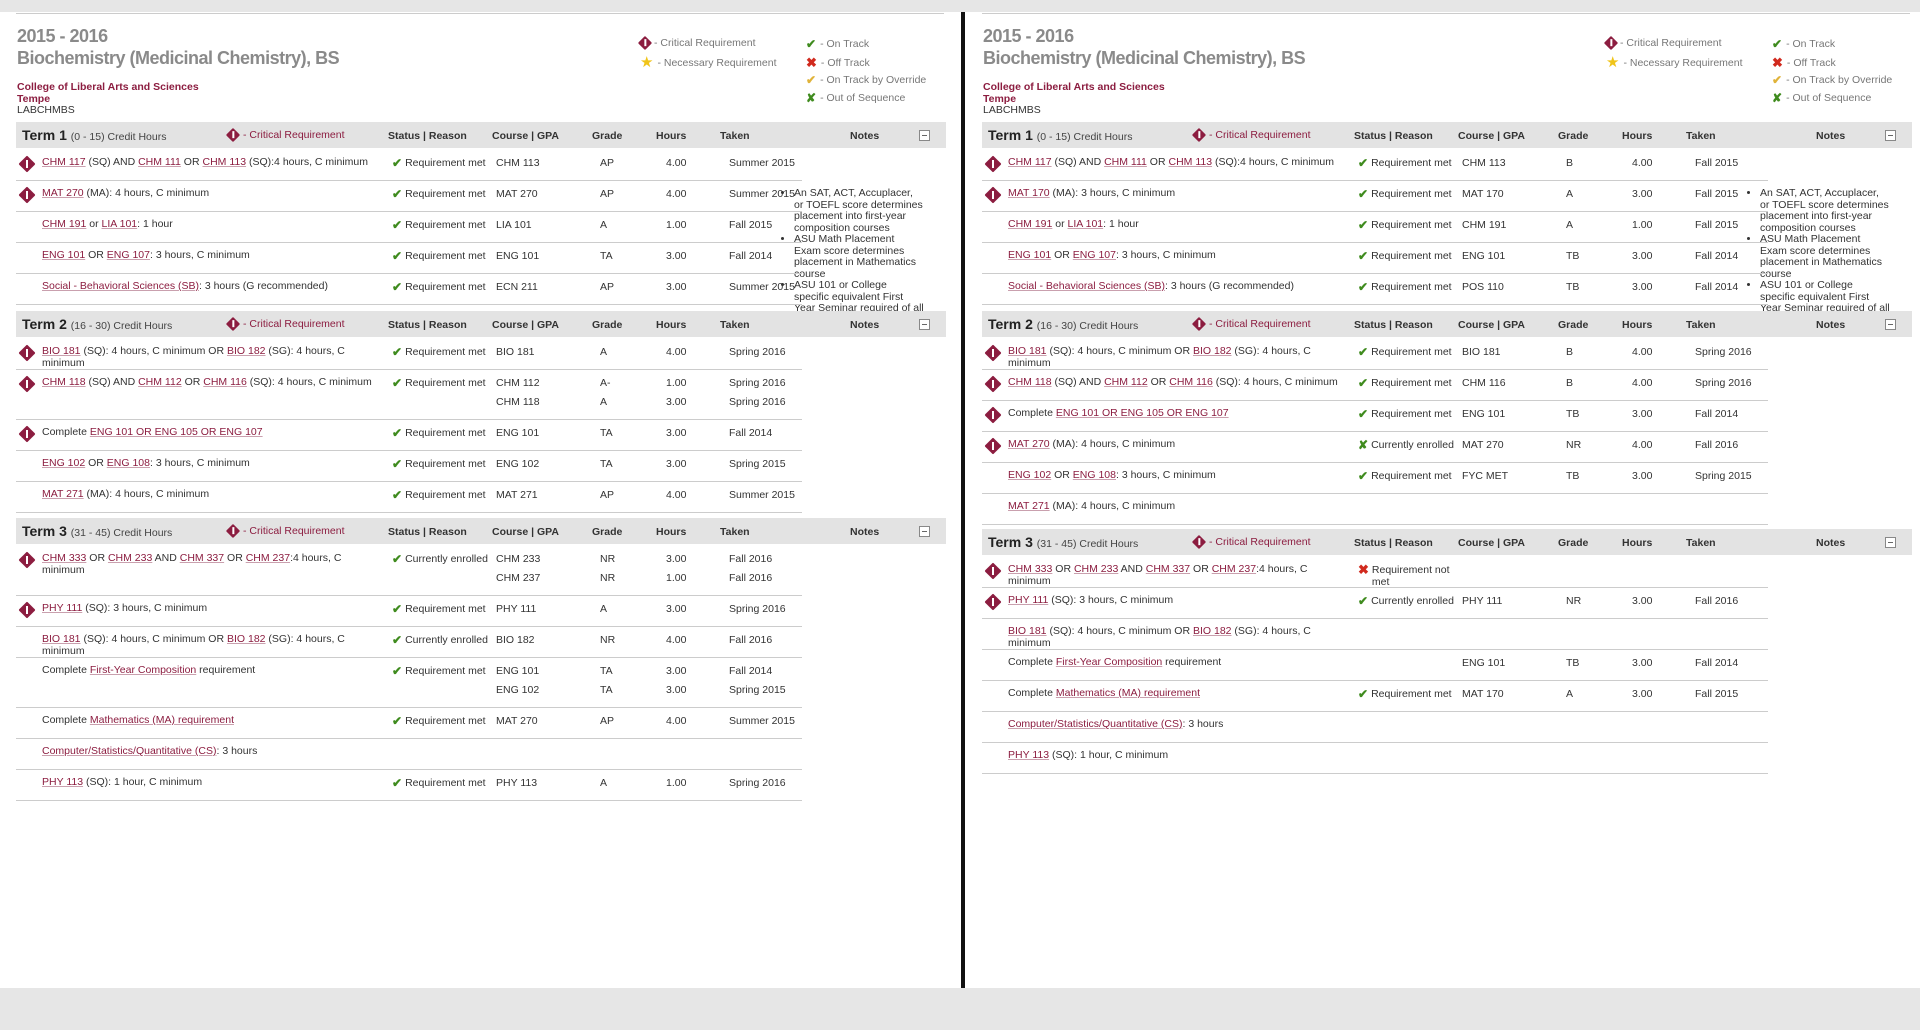  Describe the element at coordinates (811, 62) in the screenshot. I see `x-icon: ✖` at that location.